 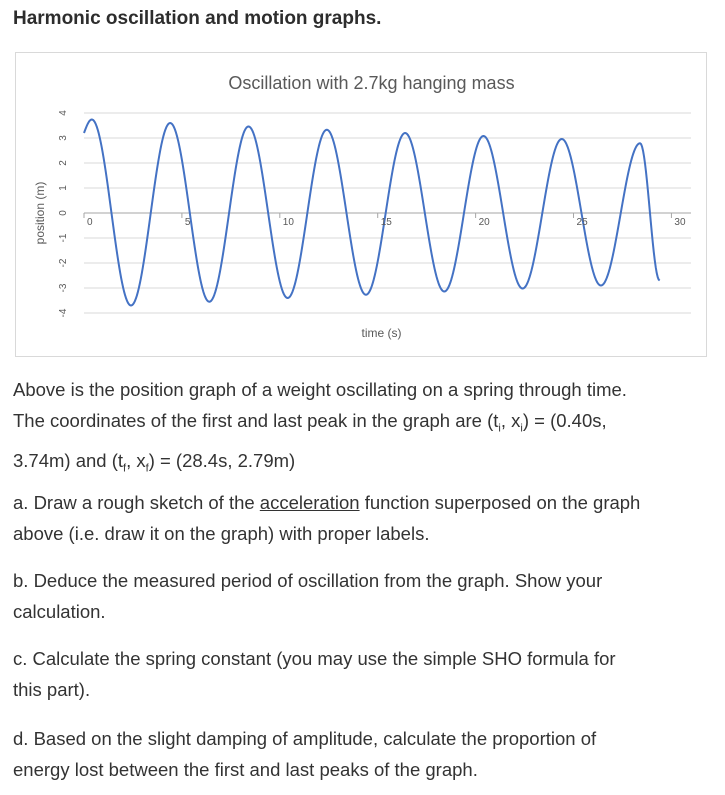 I want to click on intro-line-2b: ) = (0.40s,, so click(x=564, y=420).